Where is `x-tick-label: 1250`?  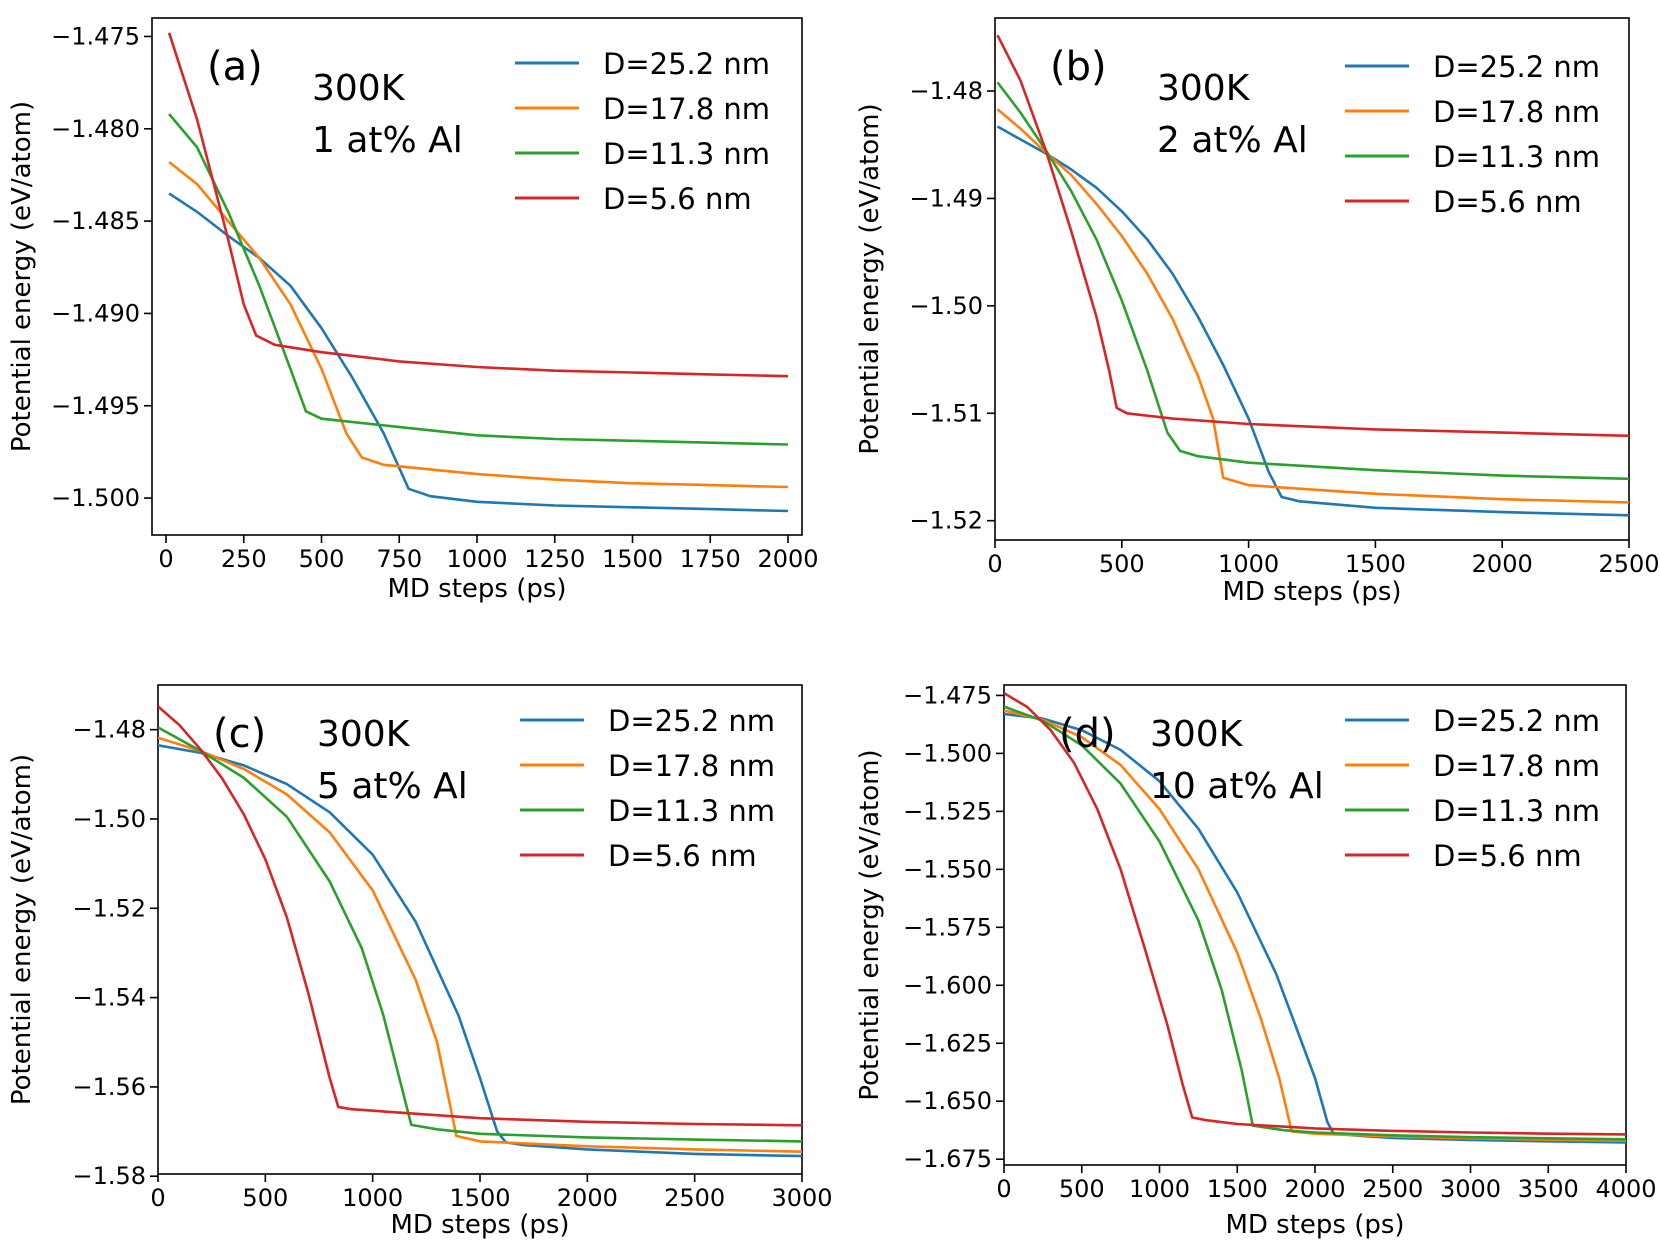
x-tick-label: 1250 is located at coordinates (554, 559).